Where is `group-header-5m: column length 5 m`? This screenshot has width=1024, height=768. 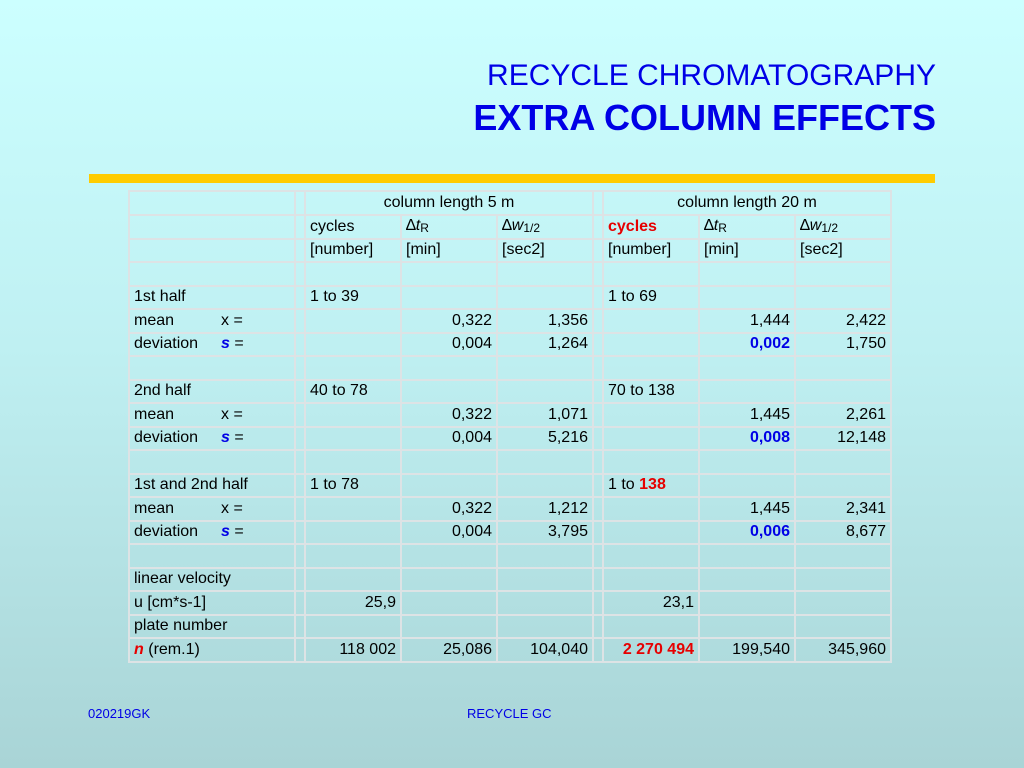 group-header-5m: column length 5 m is located at coordinates (449, 203).